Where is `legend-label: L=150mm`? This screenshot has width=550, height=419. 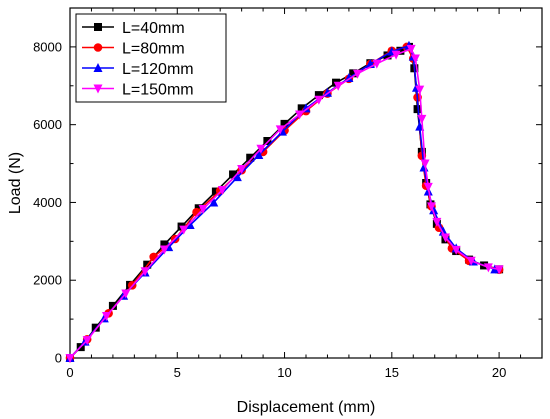 legend-label: L=150mm is located at coordinates (158, 90).